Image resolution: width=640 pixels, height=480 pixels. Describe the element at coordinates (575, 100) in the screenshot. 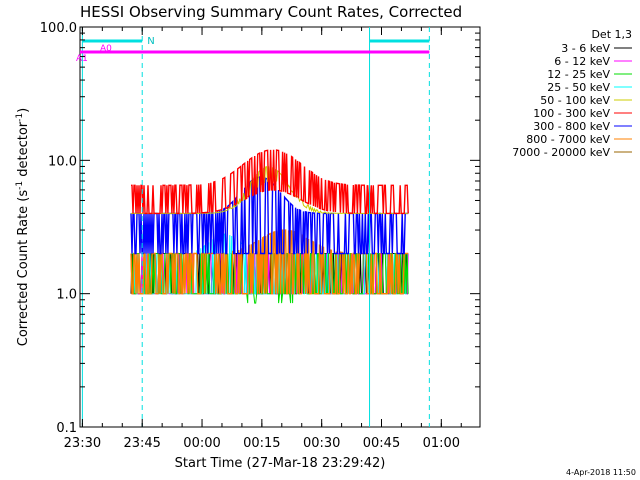

I see `legend-entry-label: 50 - 100 keV` at that location.